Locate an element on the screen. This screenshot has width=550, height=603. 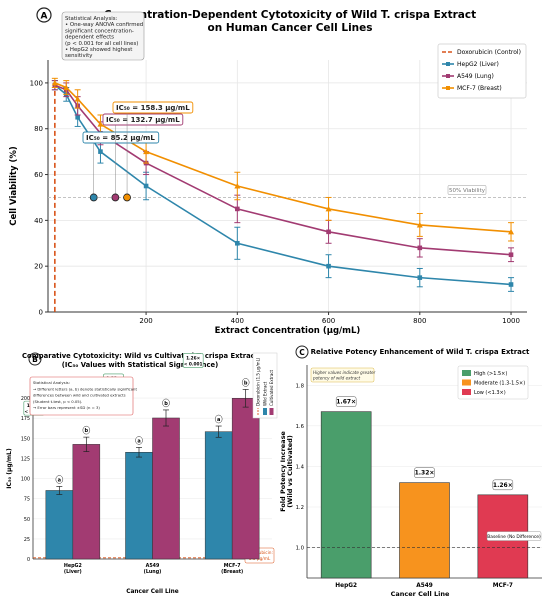
x-tick-label: (Liver) is located at coordinates (73, 572).